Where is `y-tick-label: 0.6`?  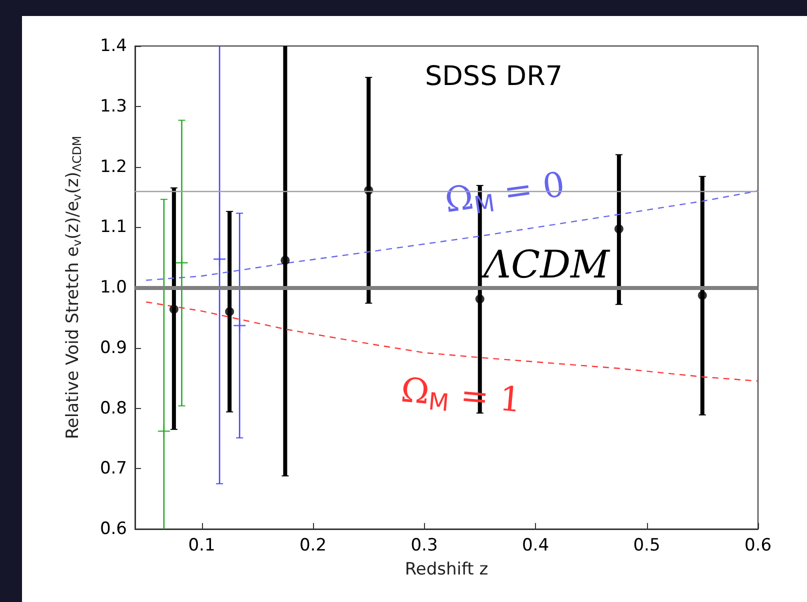 y-tick-label: 0.6 is located at coordinates (113, 529).